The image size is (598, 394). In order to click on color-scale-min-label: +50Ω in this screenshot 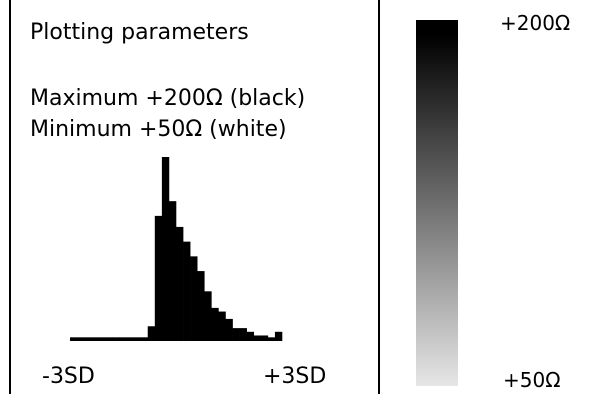, I will do `click(532, 380)`.